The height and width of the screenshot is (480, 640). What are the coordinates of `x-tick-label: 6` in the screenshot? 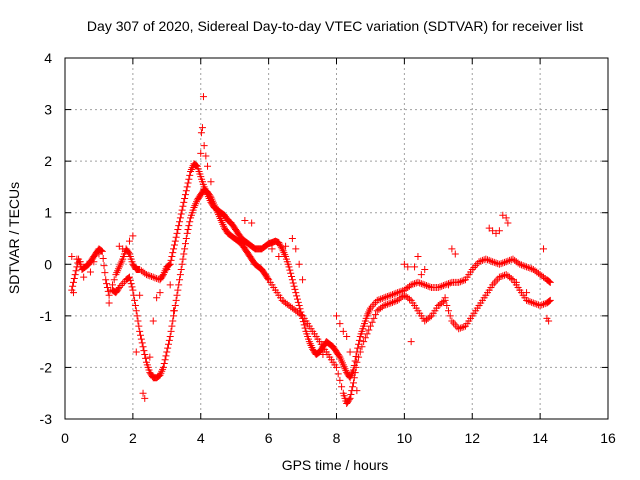 It's located at (269, 438).